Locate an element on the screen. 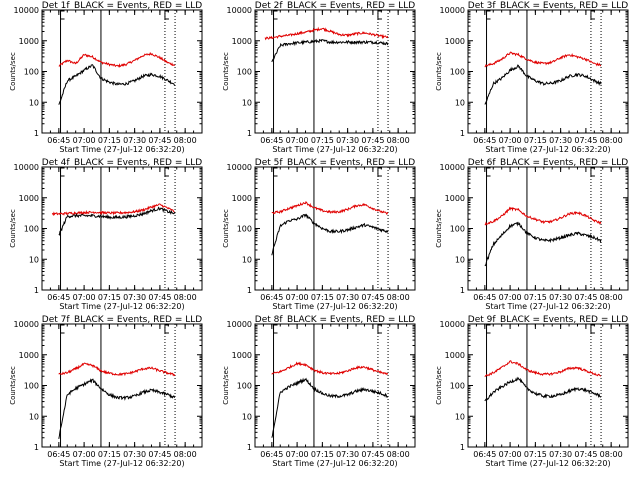 The height and width of the screenshot is (485, 640). panel-title: Det 4f_BLACK = Events, RED = LLD is located at coordinates (122, 163).